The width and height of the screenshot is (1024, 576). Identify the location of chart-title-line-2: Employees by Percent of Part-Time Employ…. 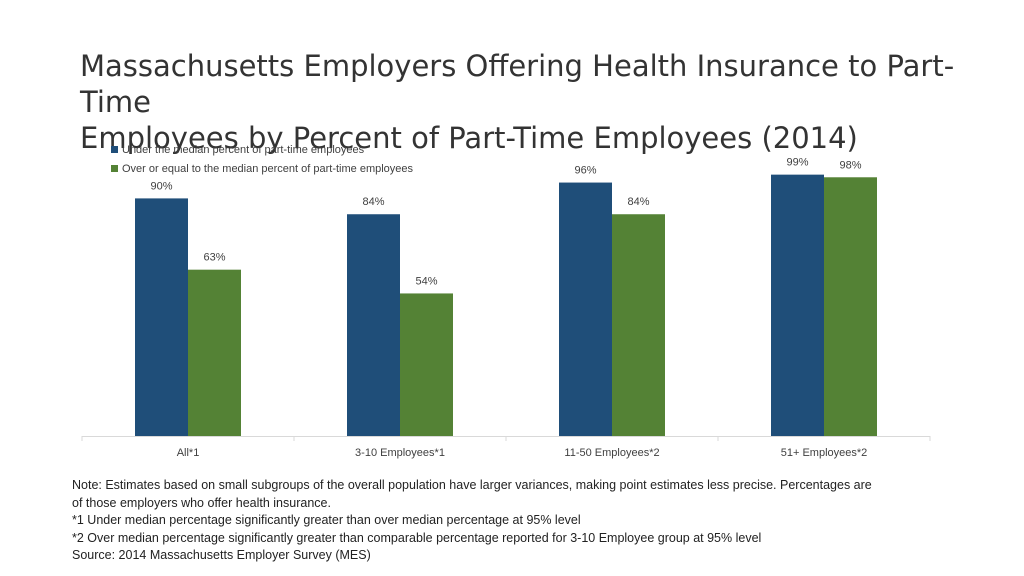
(469, 138).